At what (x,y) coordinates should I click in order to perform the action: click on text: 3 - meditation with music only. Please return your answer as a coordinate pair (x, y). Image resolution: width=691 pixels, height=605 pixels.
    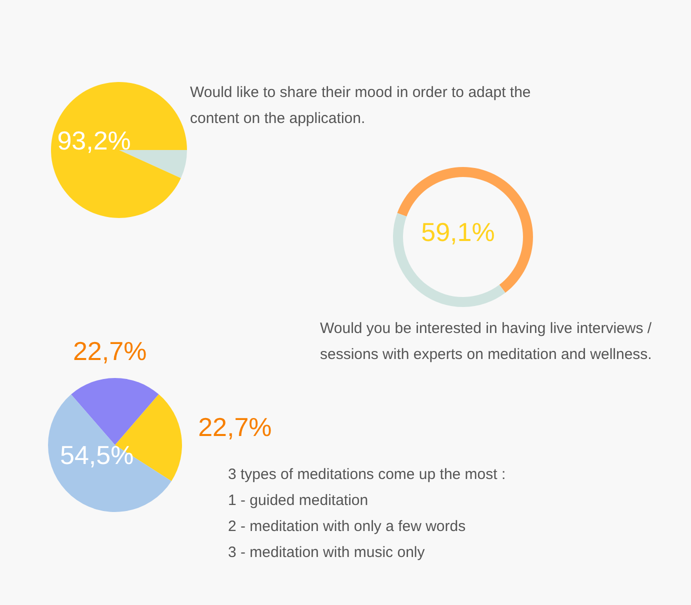
    Looking at the image, I should click on (327, 553).